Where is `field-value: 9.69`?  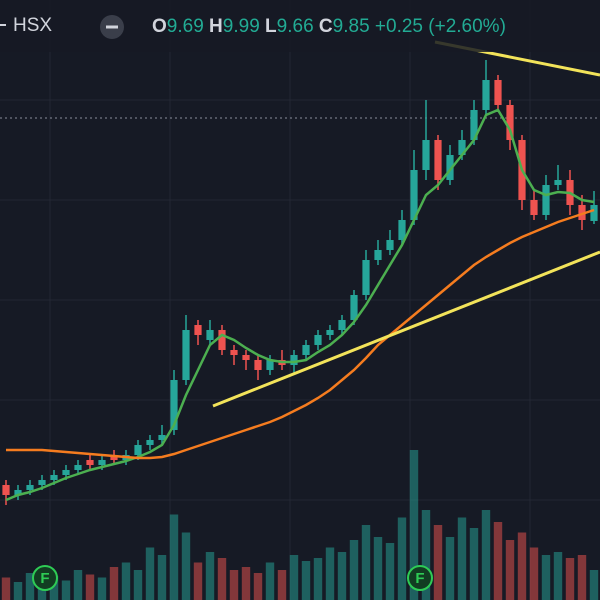 field-value: 9.69 is located at coordinates (185, 26).